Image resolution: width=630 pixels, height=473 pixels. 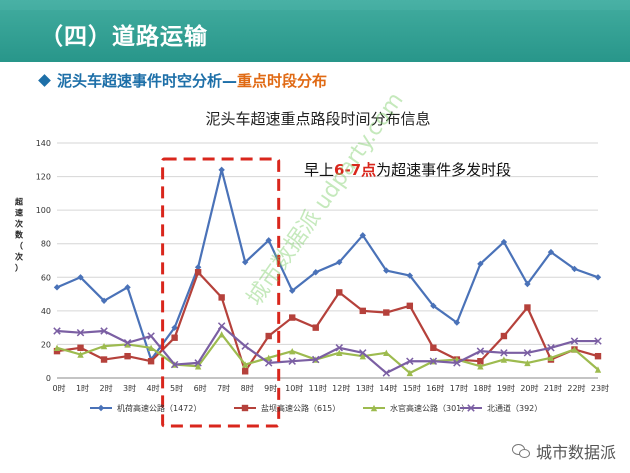 I want to click on series-line, so click(x=327, y=354).